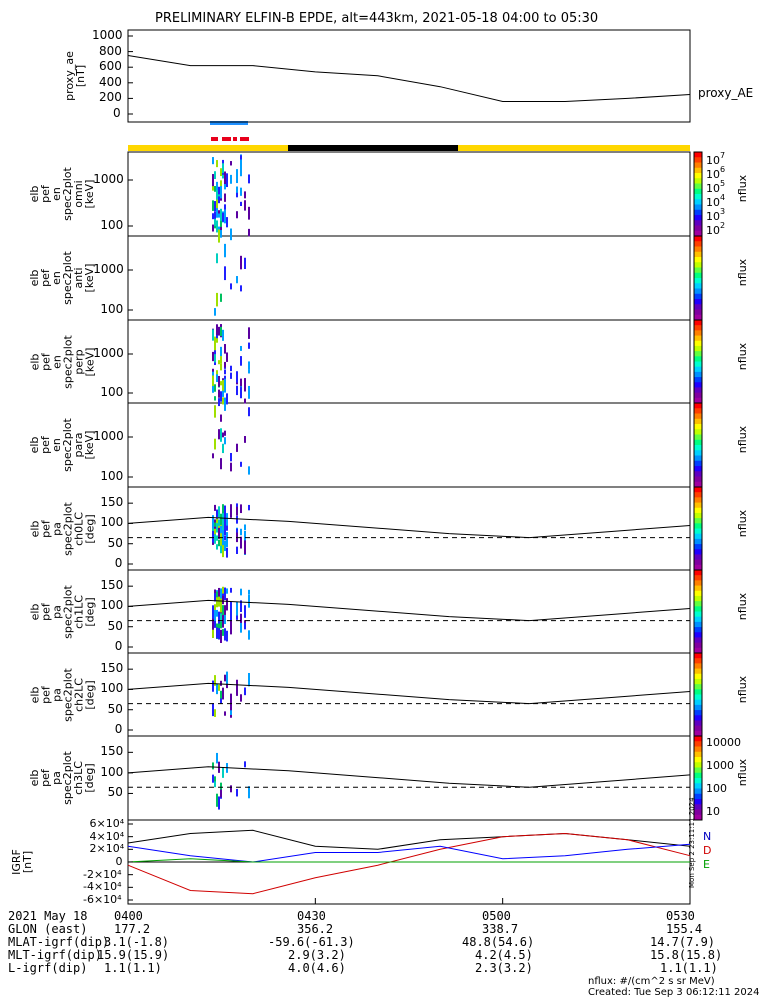  I want to click on footer-row-4-v1: 4.0(4.6), so click(317, 968).